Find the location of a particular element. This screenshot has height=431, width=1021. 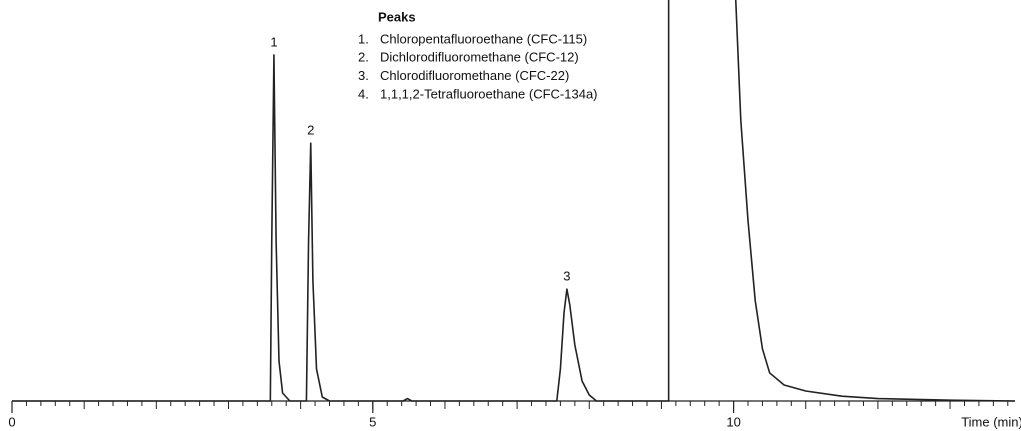

x-tick-label: 5 is located at coordinates (372, 421).